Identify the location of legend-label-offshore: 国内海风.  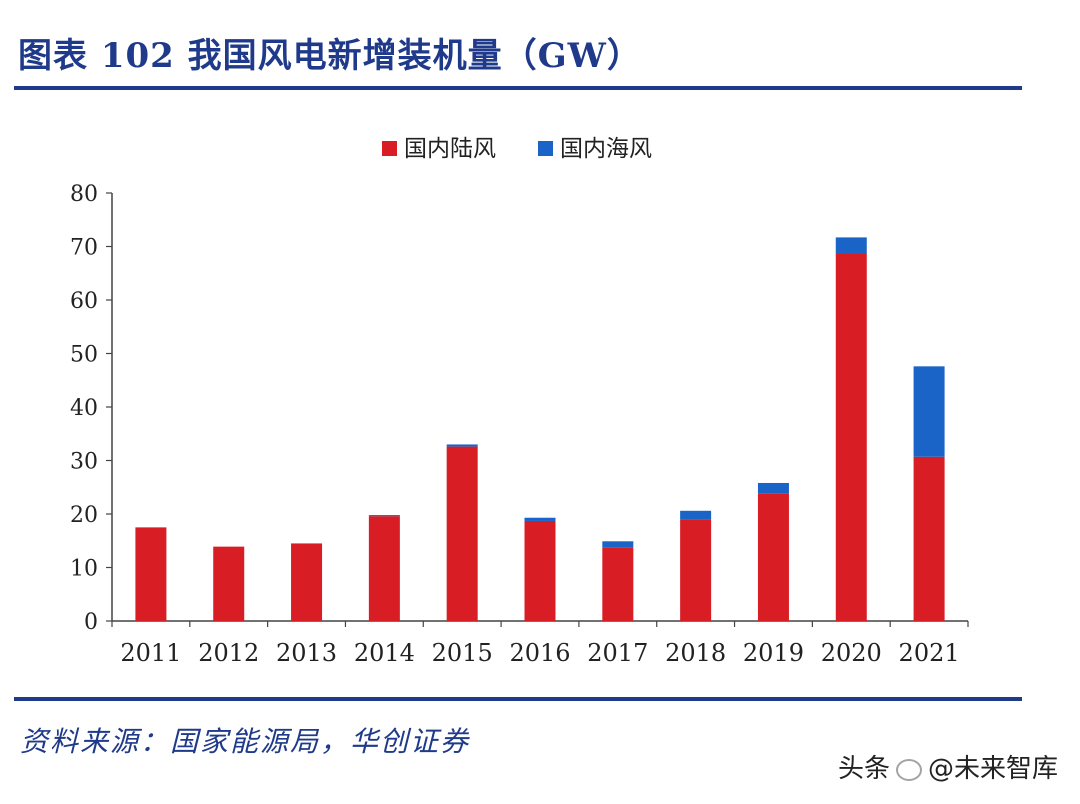
(606, 149).